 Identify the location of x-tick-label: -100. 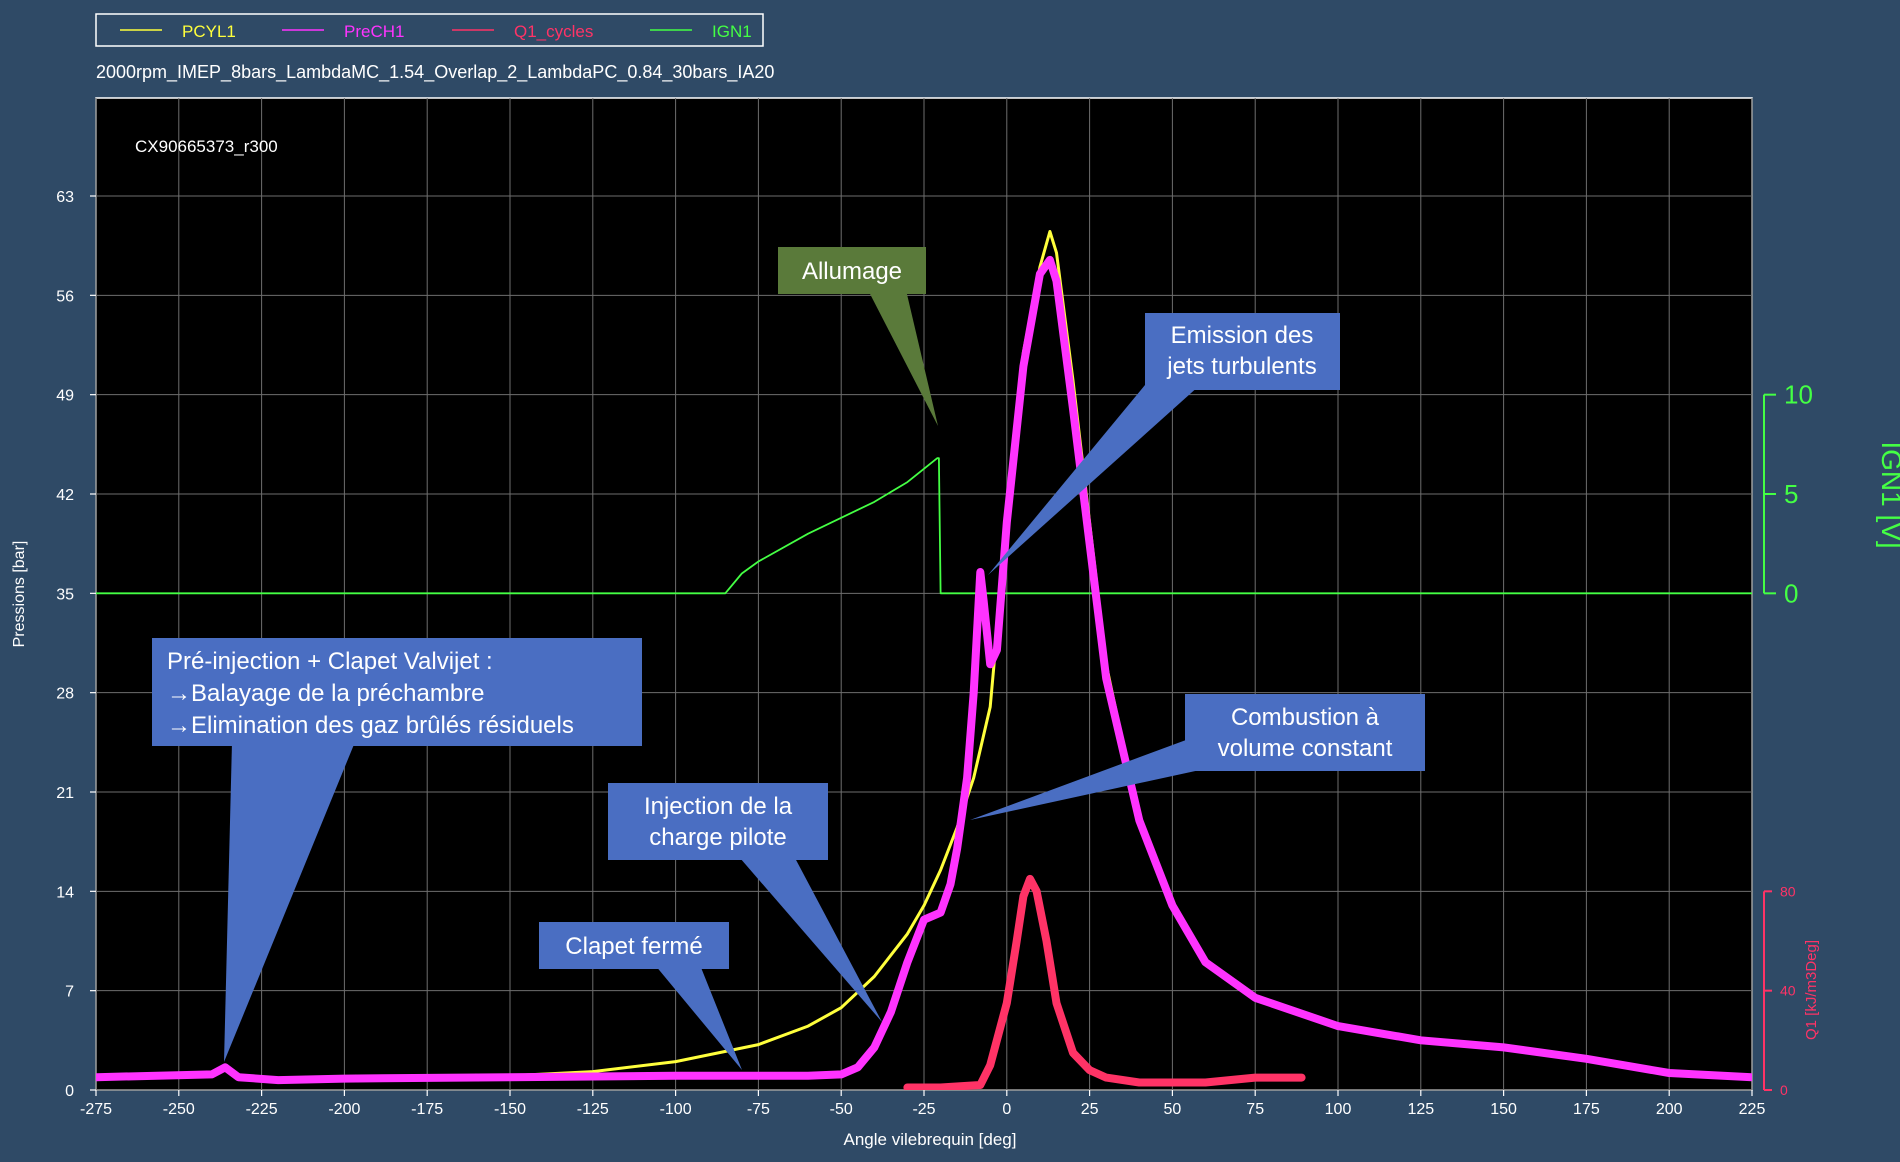
(676, 1109).